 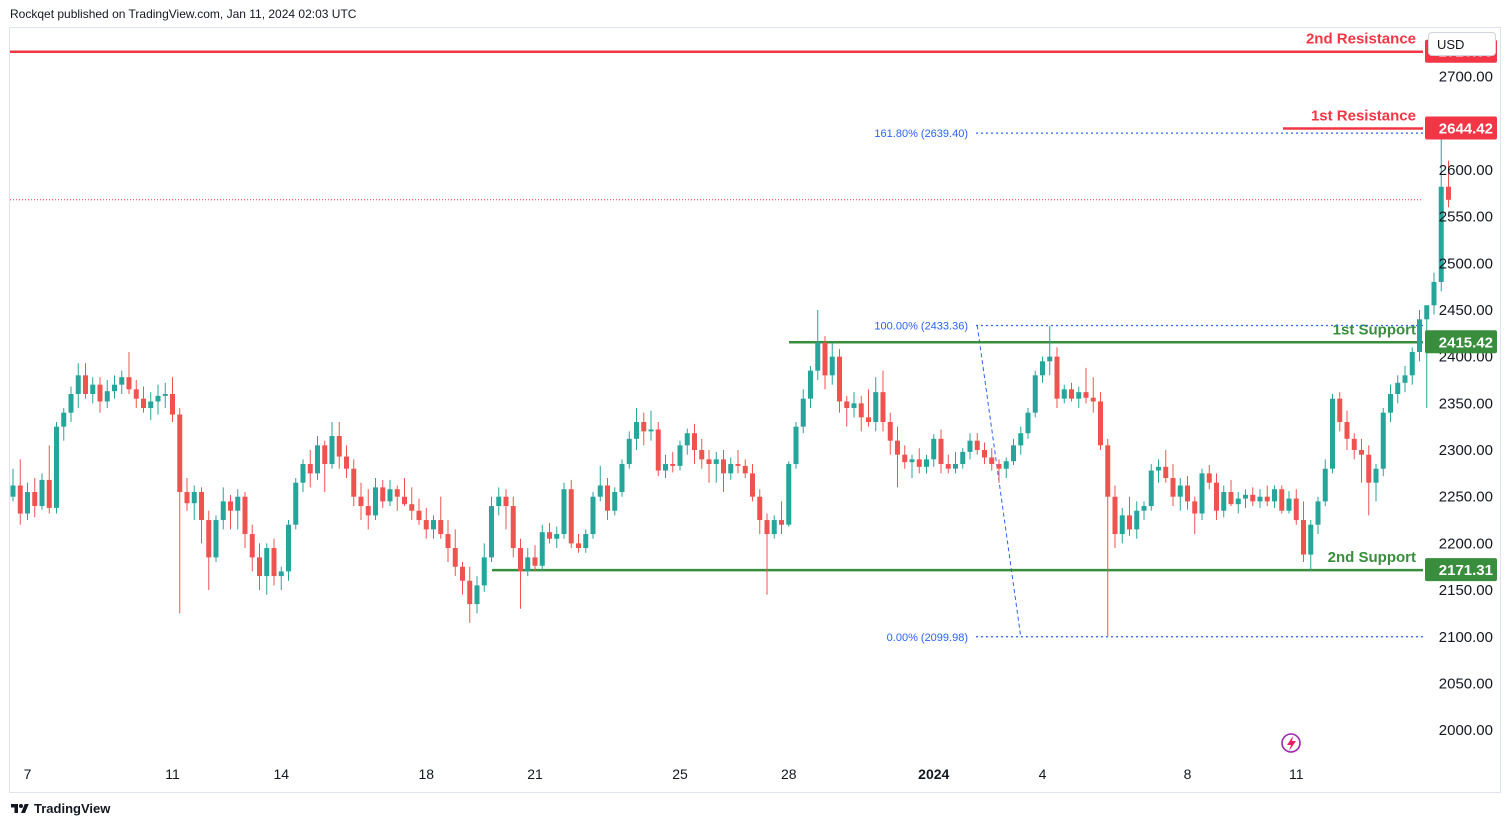 What do you see at coordinates (1462, 44) in the screenshot?
I see `currency-selector: USD` at bounding box center [1462, 44].